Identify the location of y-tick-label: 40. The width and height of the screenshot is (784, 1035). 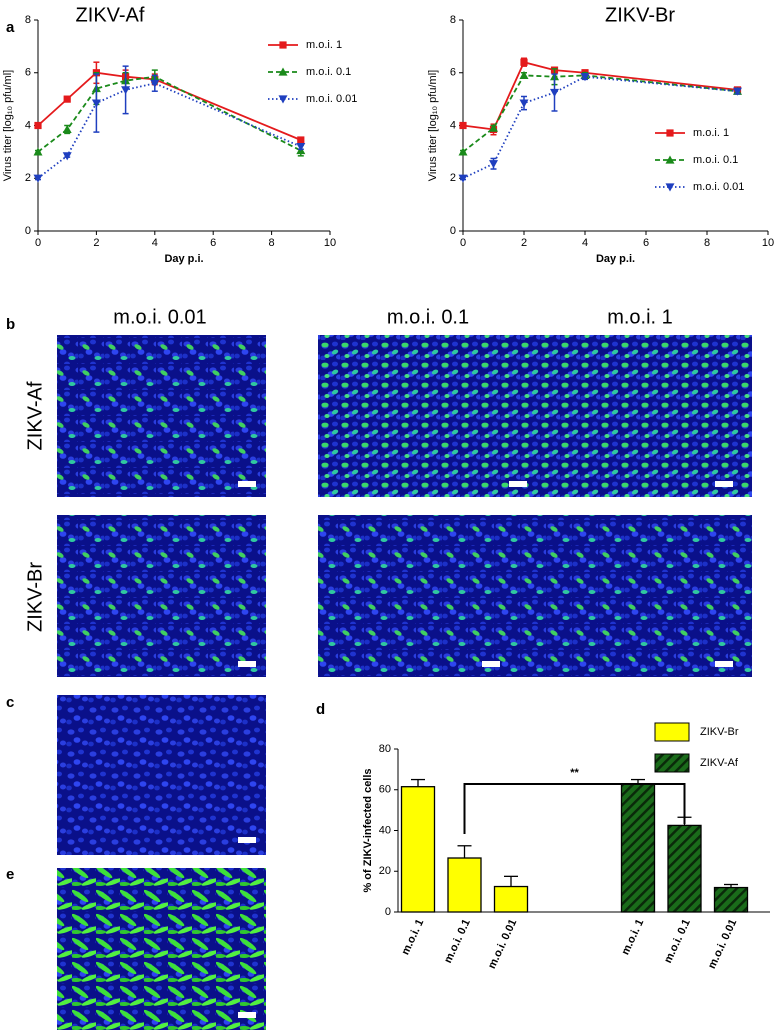
(385, 830).